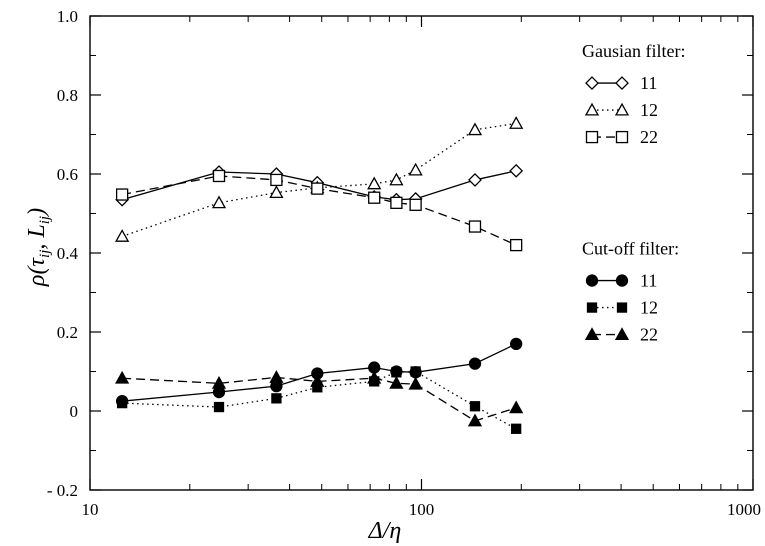 The image size is (765, 546). What do you see at coordinates (633, 51) in the screenshot?
I see `legend-group-title: Gausian filter:` at bounding box center [633, 51].